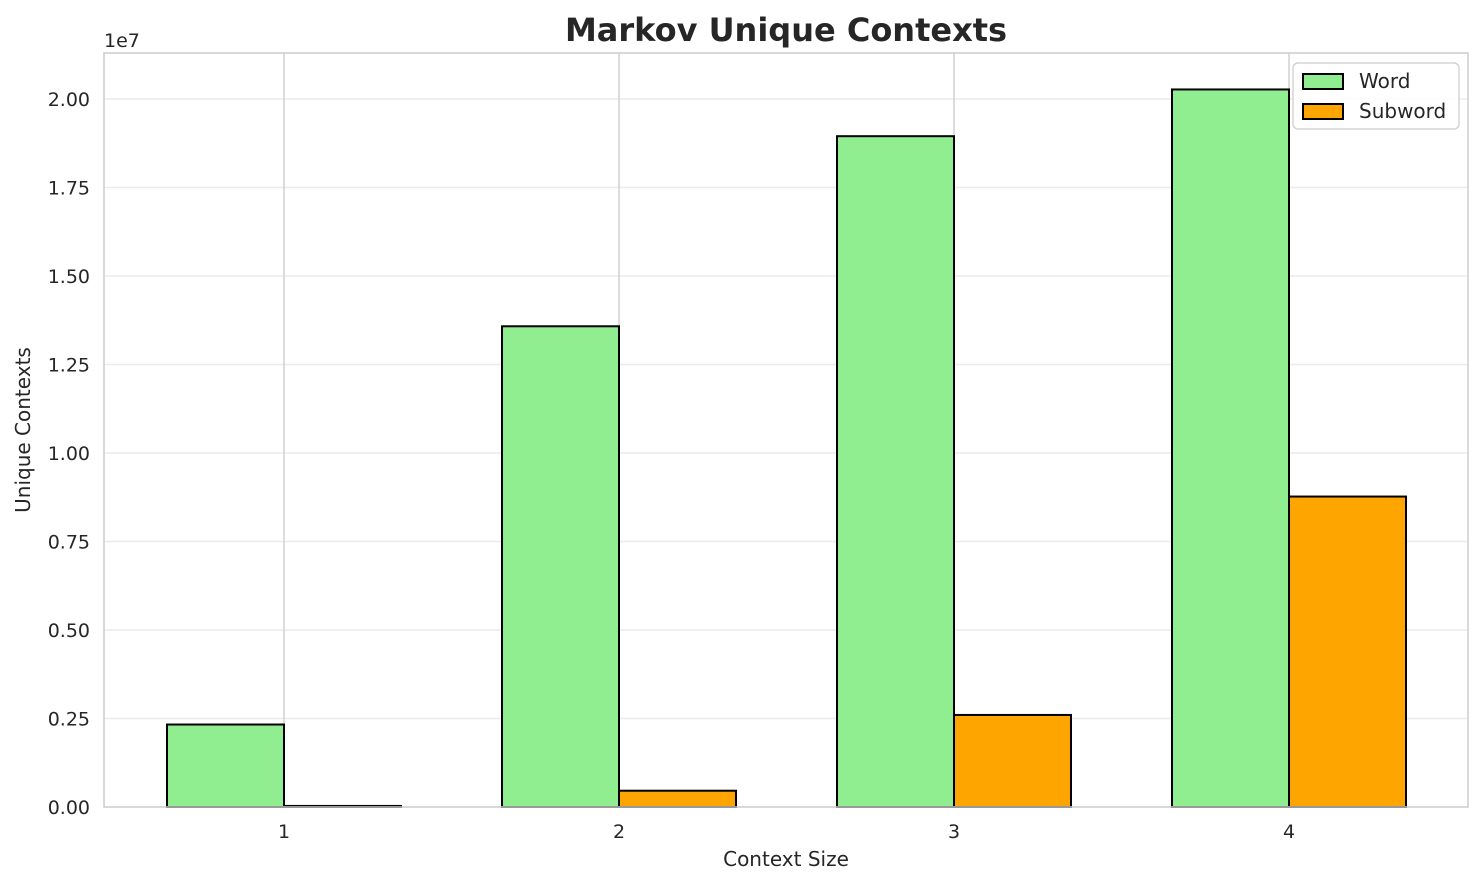  I want to click on y-tick-label: 1.75, so click(69, 189).